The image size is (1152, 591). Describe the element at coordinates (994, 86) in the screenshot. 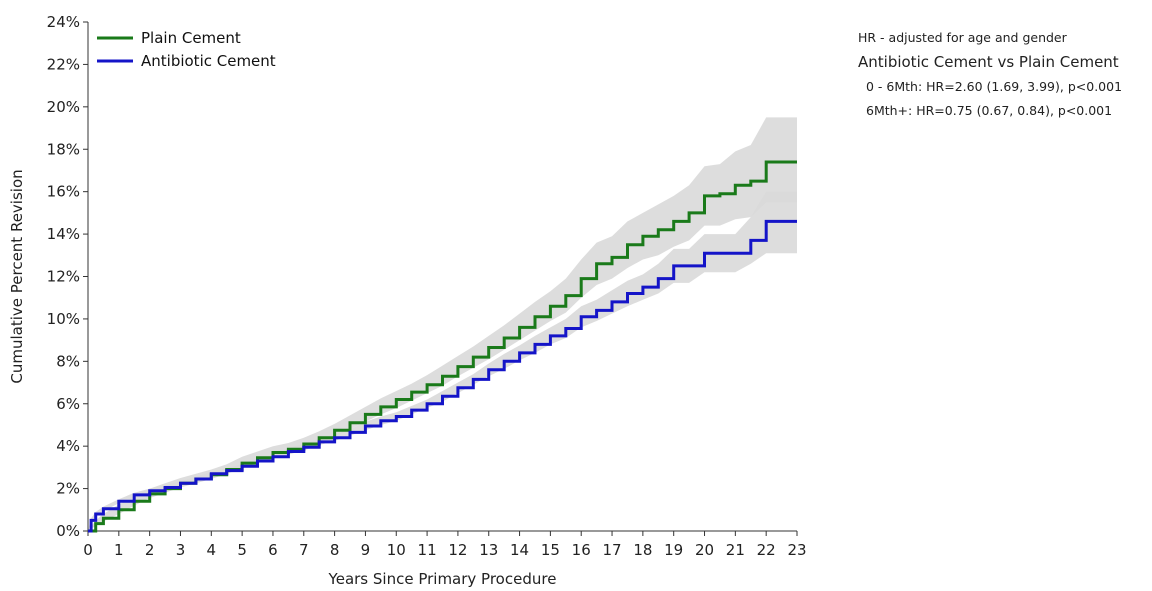

I see `hr-line-early: 0 - 6Mth: HR=2.60 (1.69, 3.99), p<0.001` at that location.